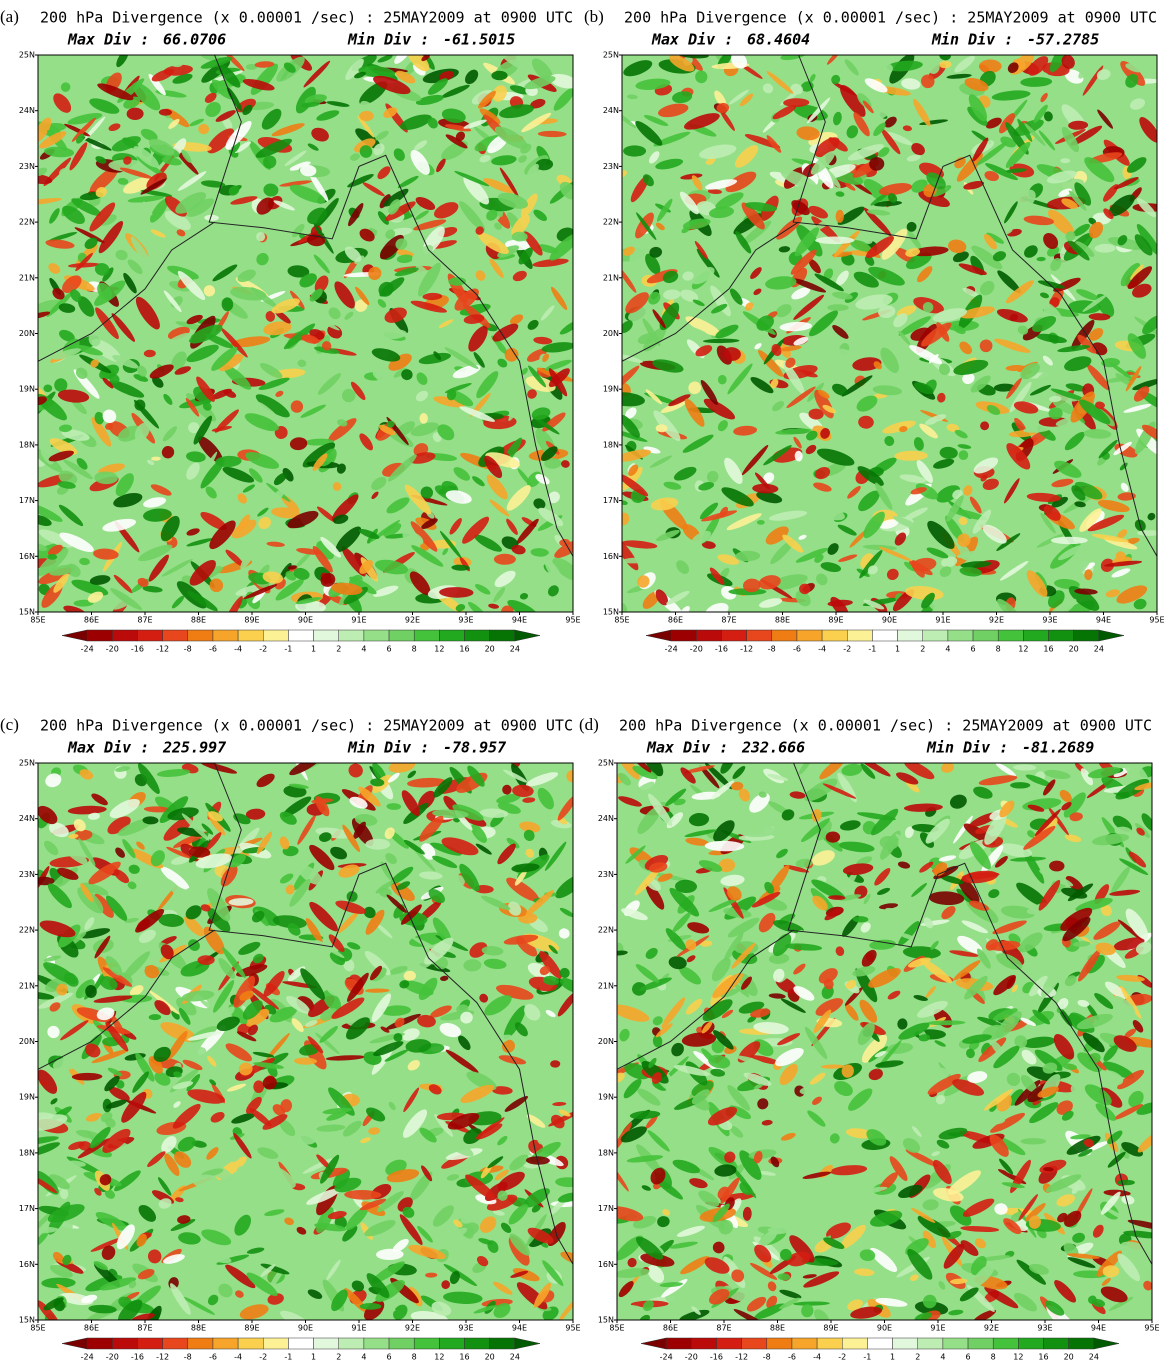  What do you see at coordinates (27, 556) in the screenshot?
I see `lat-tick-label: 16N` at bounding box center [27, 556].